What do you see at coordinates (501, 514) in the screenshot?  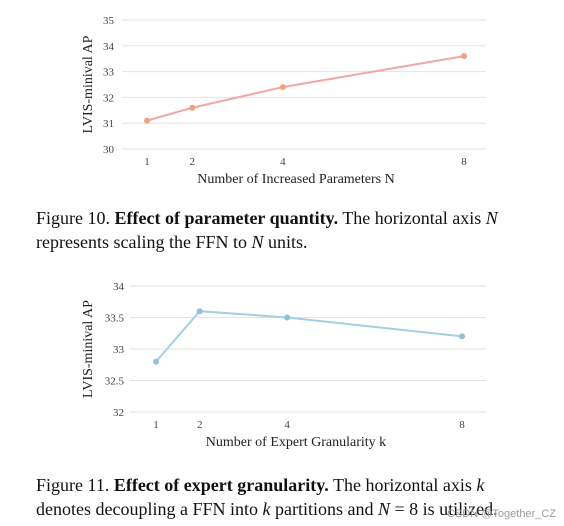 I see `watermark: CSDN @Together_CZ` at bounding box center [501, 514].